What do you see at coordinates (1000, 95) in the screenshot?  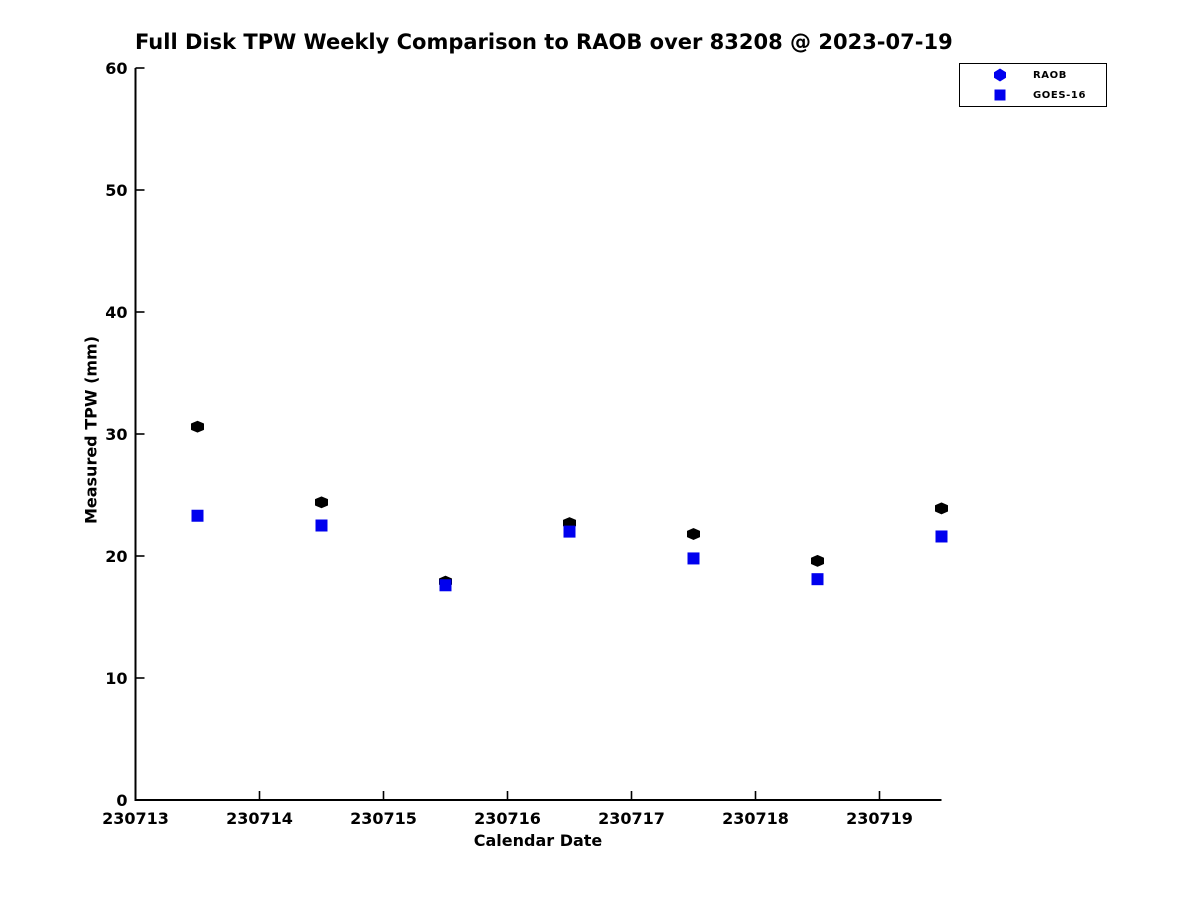 I see `goes16-legend-square-icon` at bounding box center [1000, 95].